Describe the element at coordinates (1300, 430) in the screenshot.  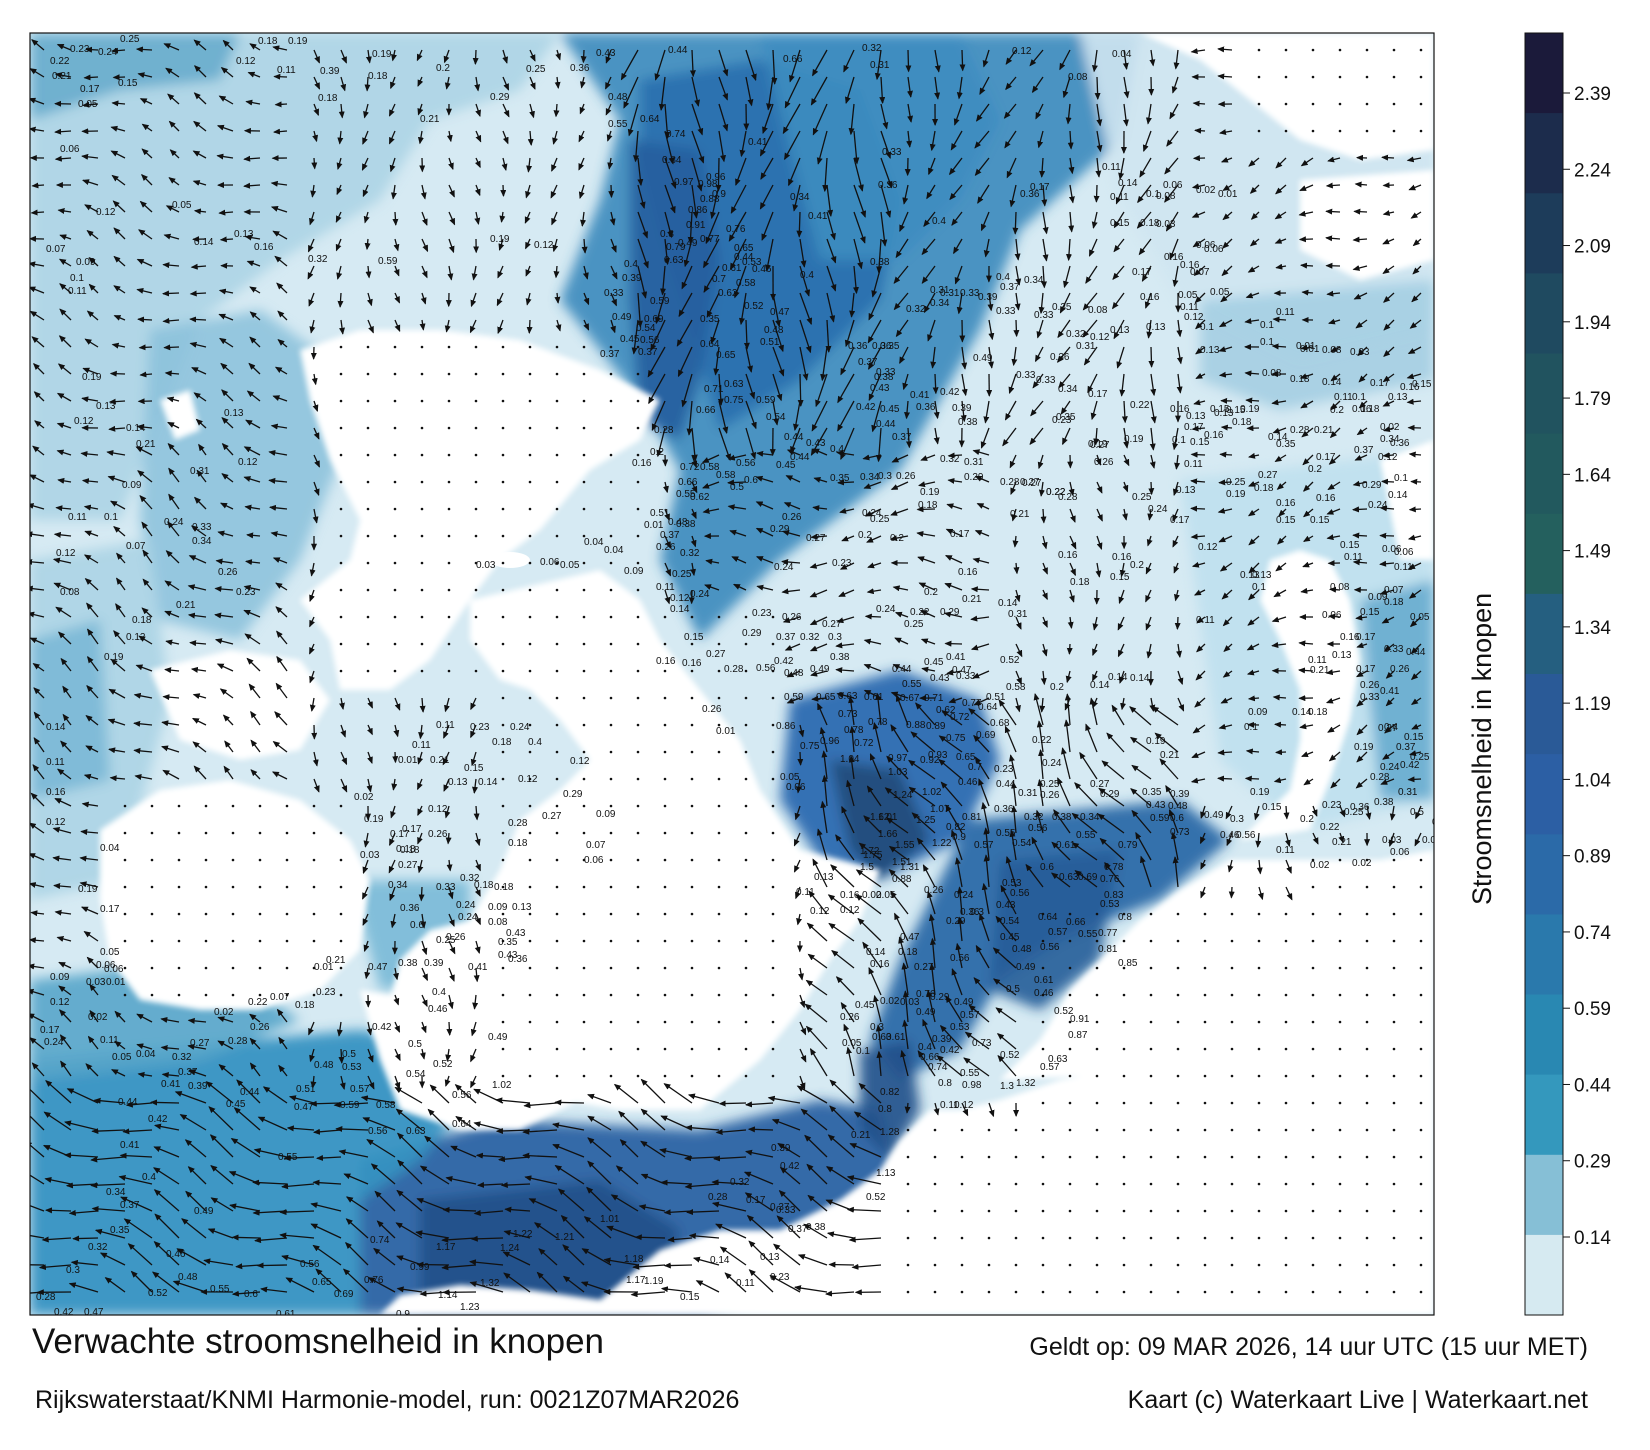
I see `speed-label: 0.28` at that location.